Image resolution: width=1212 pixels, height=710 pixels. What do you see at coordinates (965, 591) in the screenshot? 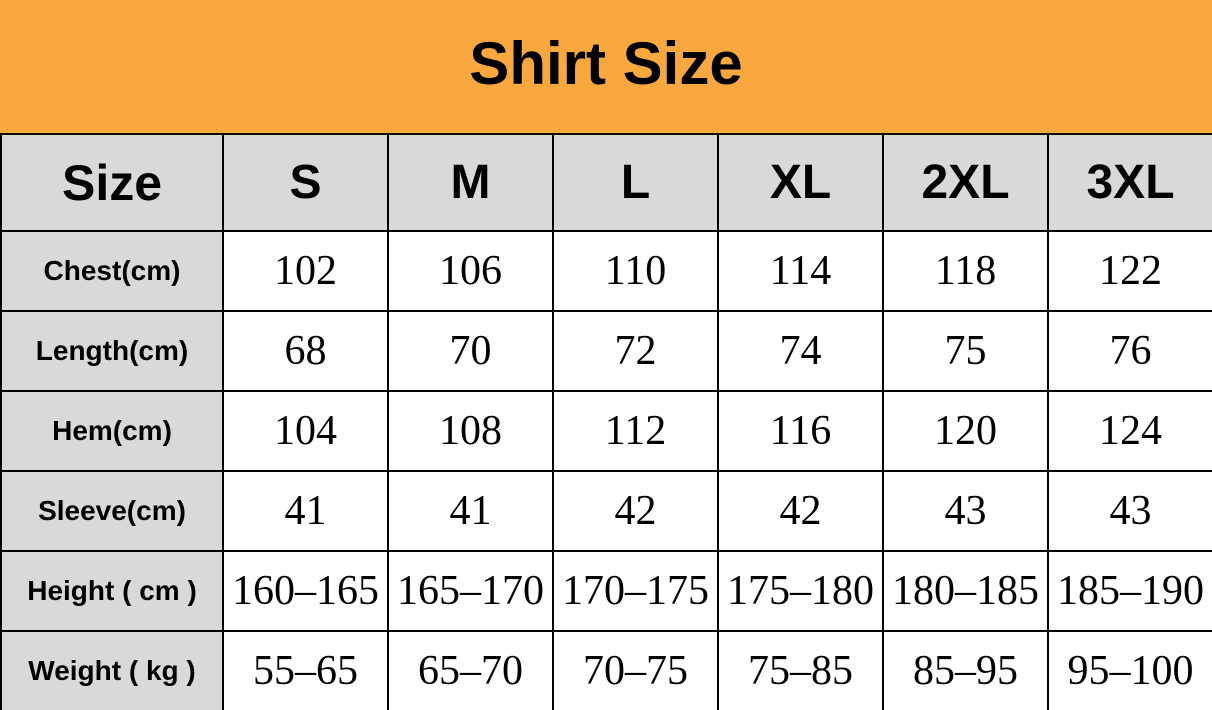
I see `table-cell: 180–185` at bounding box center [965, 591].